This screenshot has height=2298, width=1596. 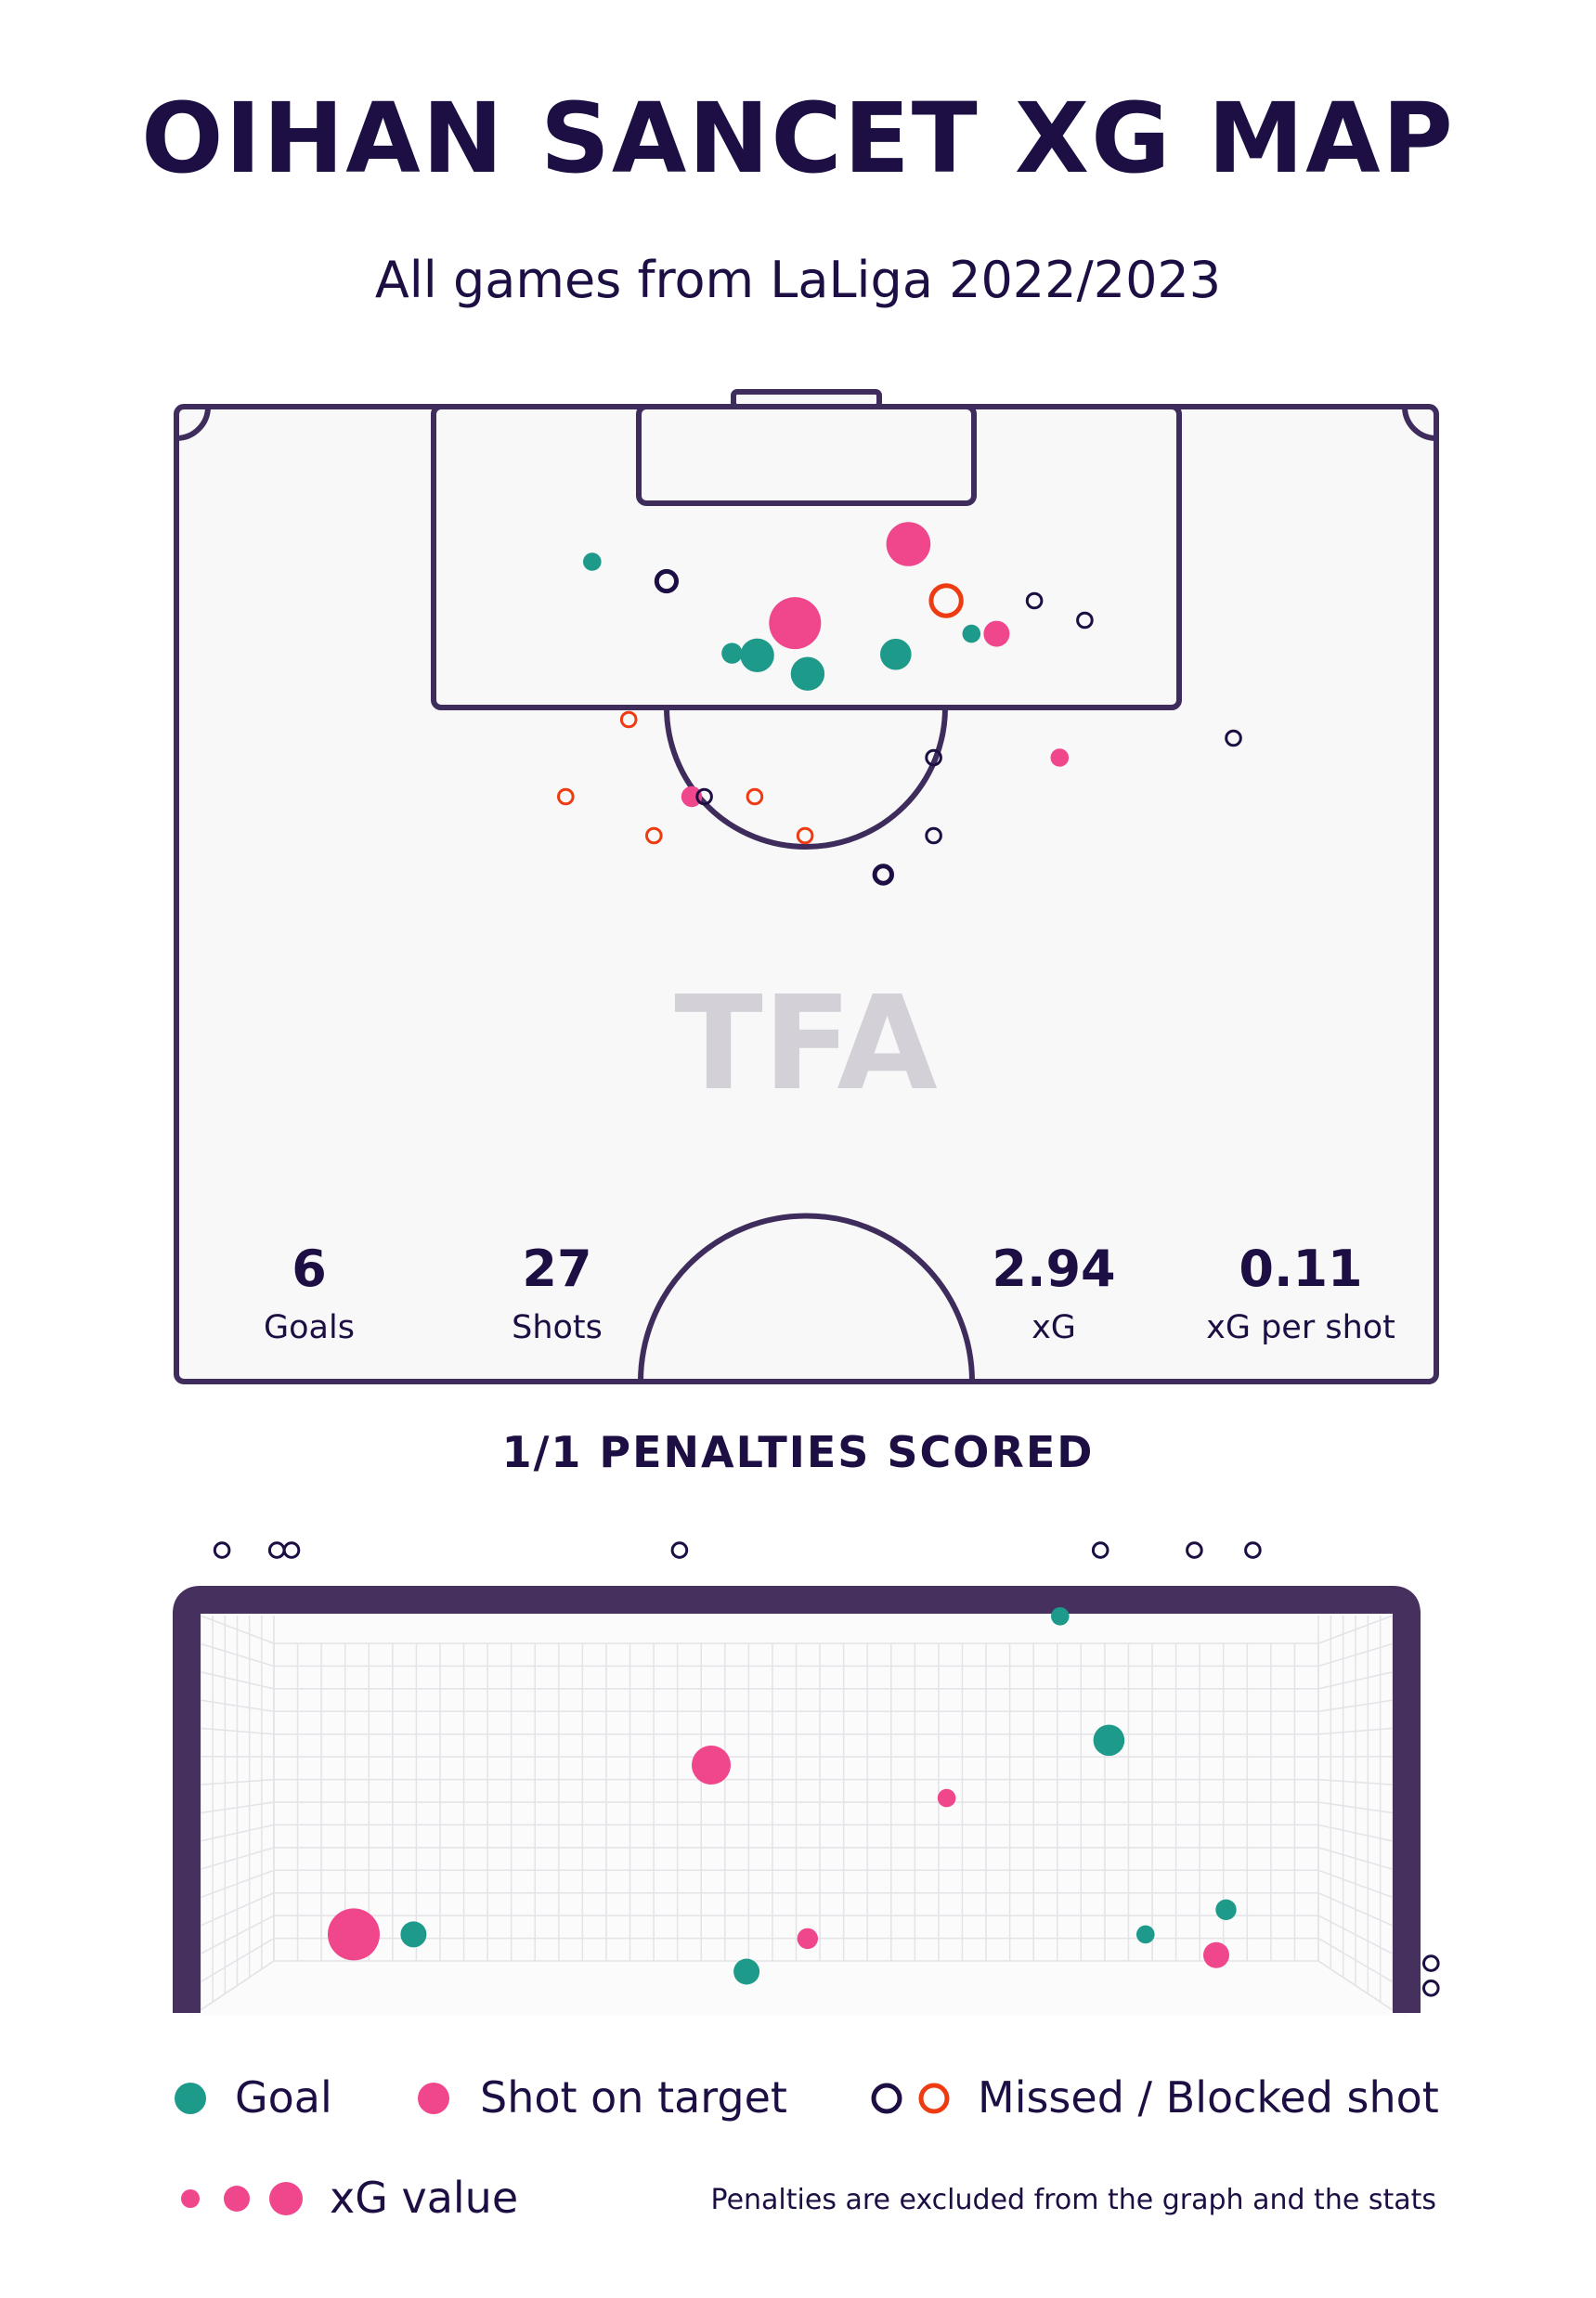 I want to click on stat-xg-value: 2.94, so click(x=1054, y=1269).